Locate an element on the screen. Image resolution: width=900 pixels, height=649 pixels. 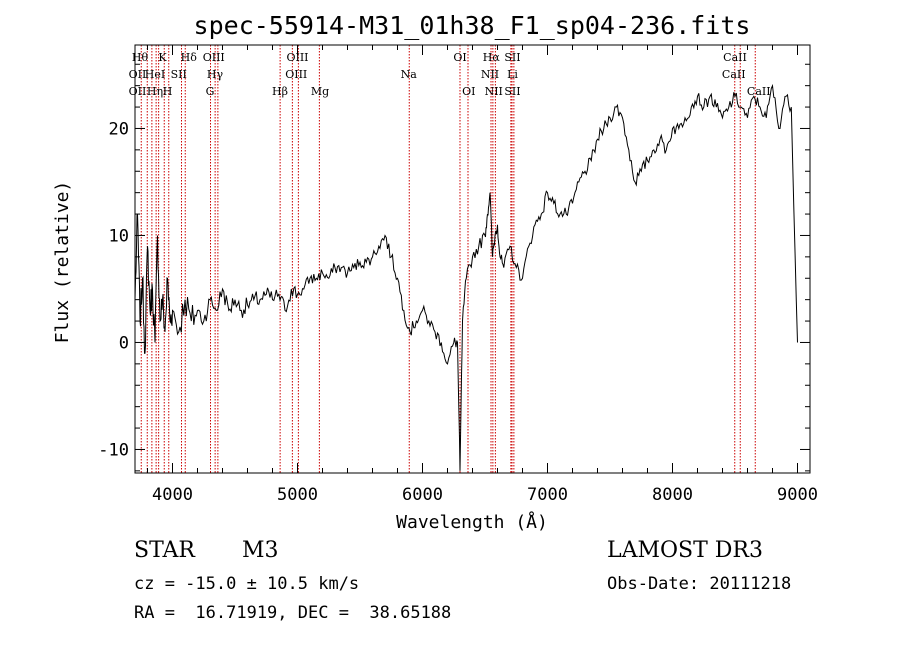
line-marker-label: Hη is located at coordinates (155, 91).